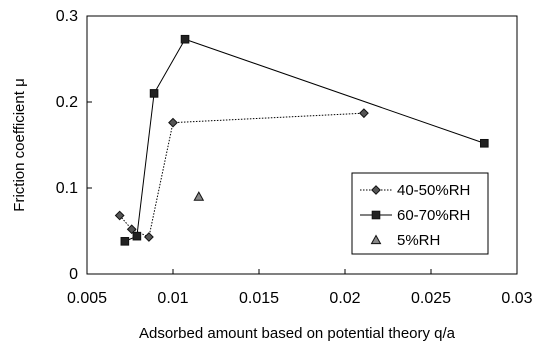 This screenshot has height=345, width=544. Describe the element at coordinates (344, 298) in the screenshot. I see `x-tick-label: 0.02` at that location.